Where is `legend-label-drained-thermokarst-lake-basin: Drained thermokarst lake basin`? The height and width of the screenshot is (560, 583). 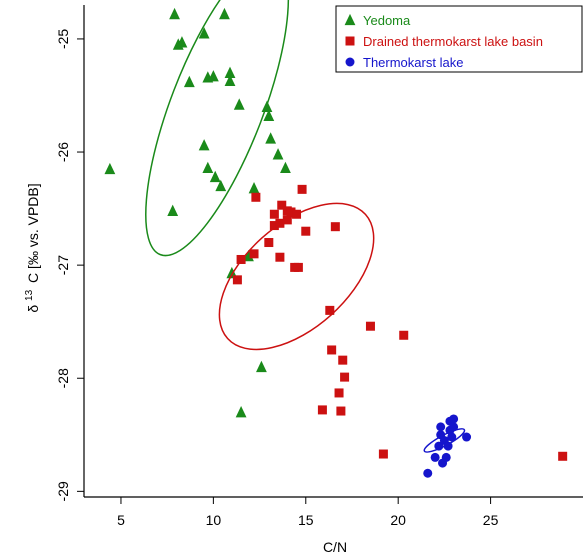
legend-label-drained-thermokarst-lake-basin: Drained thermokarst lake basin is located at coordinates (453, 41).